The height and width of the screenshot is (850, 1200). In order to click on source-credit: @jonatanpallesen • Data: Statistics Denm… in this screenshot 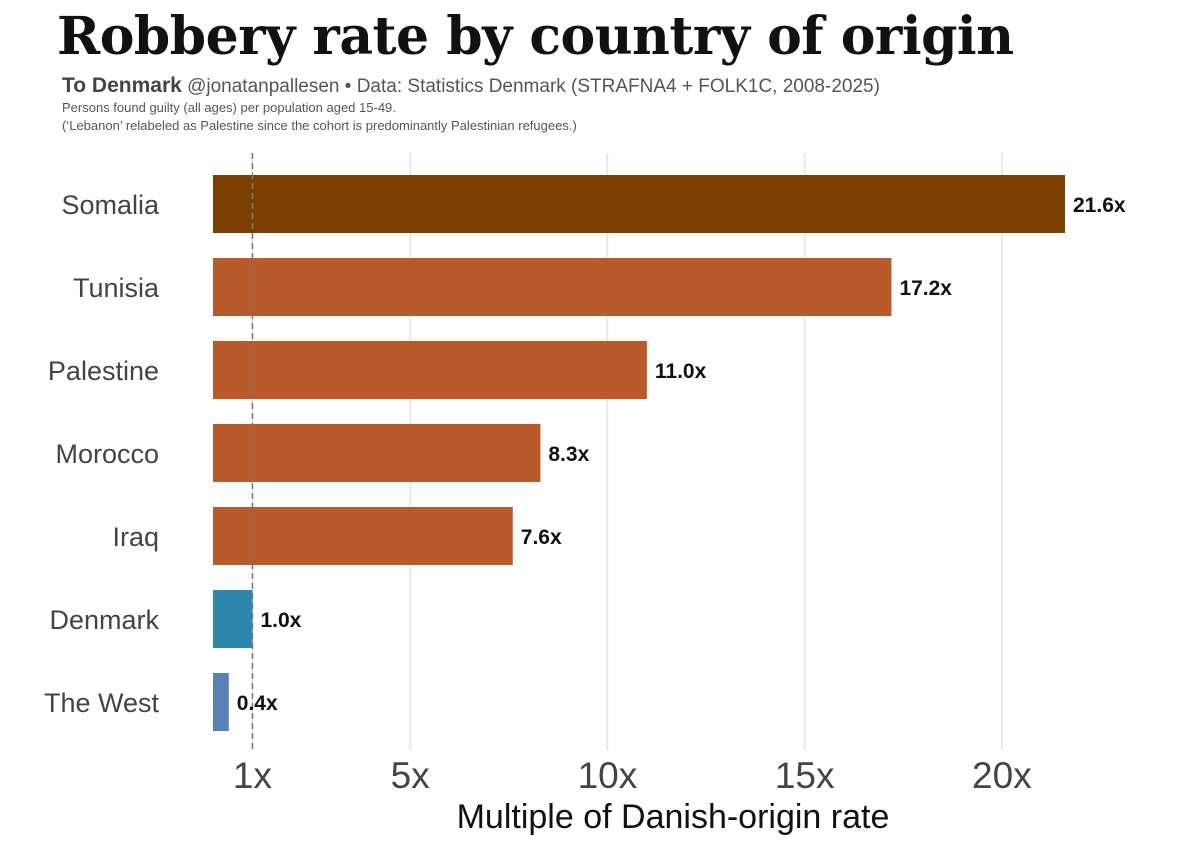, I will do `click(530, 86)`.